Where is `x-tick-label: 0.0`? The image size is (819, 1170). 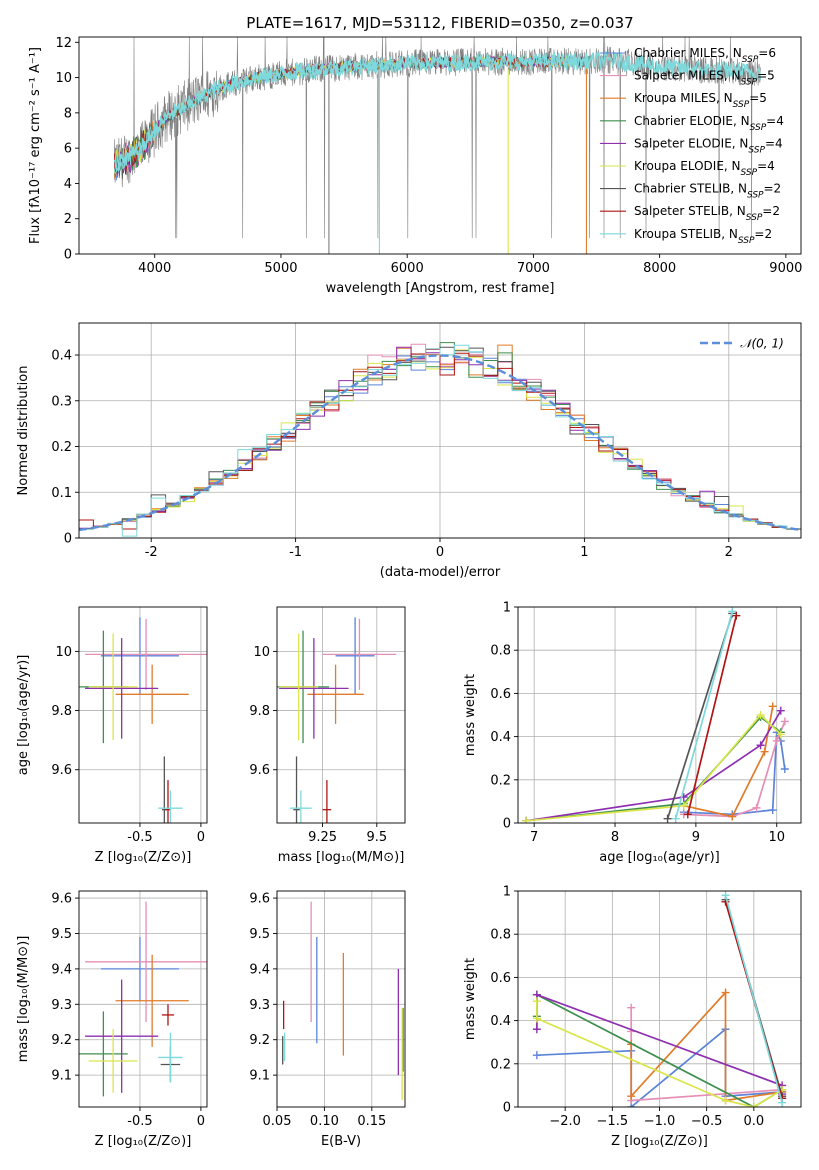
x-tick-label: 0.0 is located at coordinates (753, 1121).